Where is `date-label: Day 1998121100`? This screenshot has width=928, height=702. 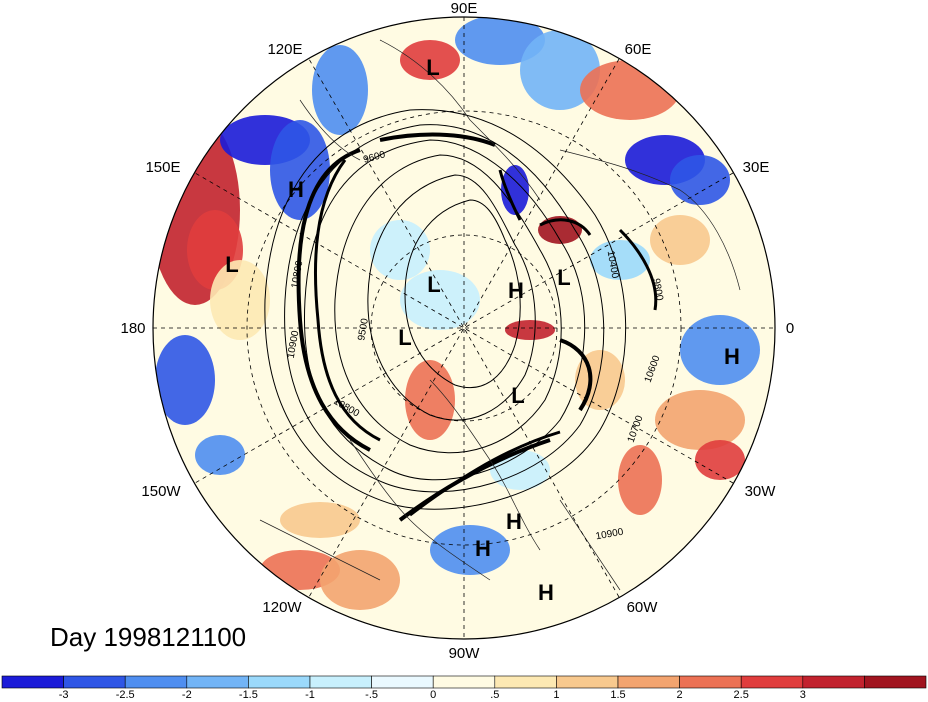
date-label: Day 1998121100 is located at coordinates (148, 637).